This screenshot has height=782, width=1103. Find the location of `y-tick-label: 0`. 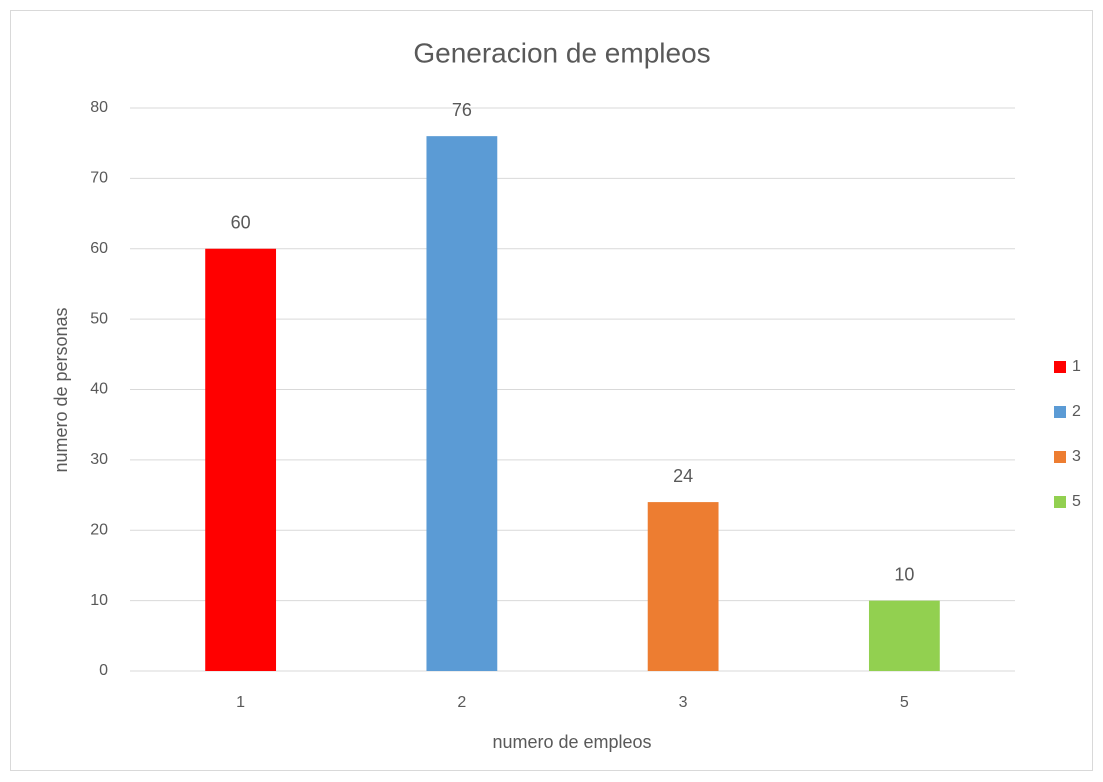

y-tick-label: 0 is located at coordinates (103, 670).